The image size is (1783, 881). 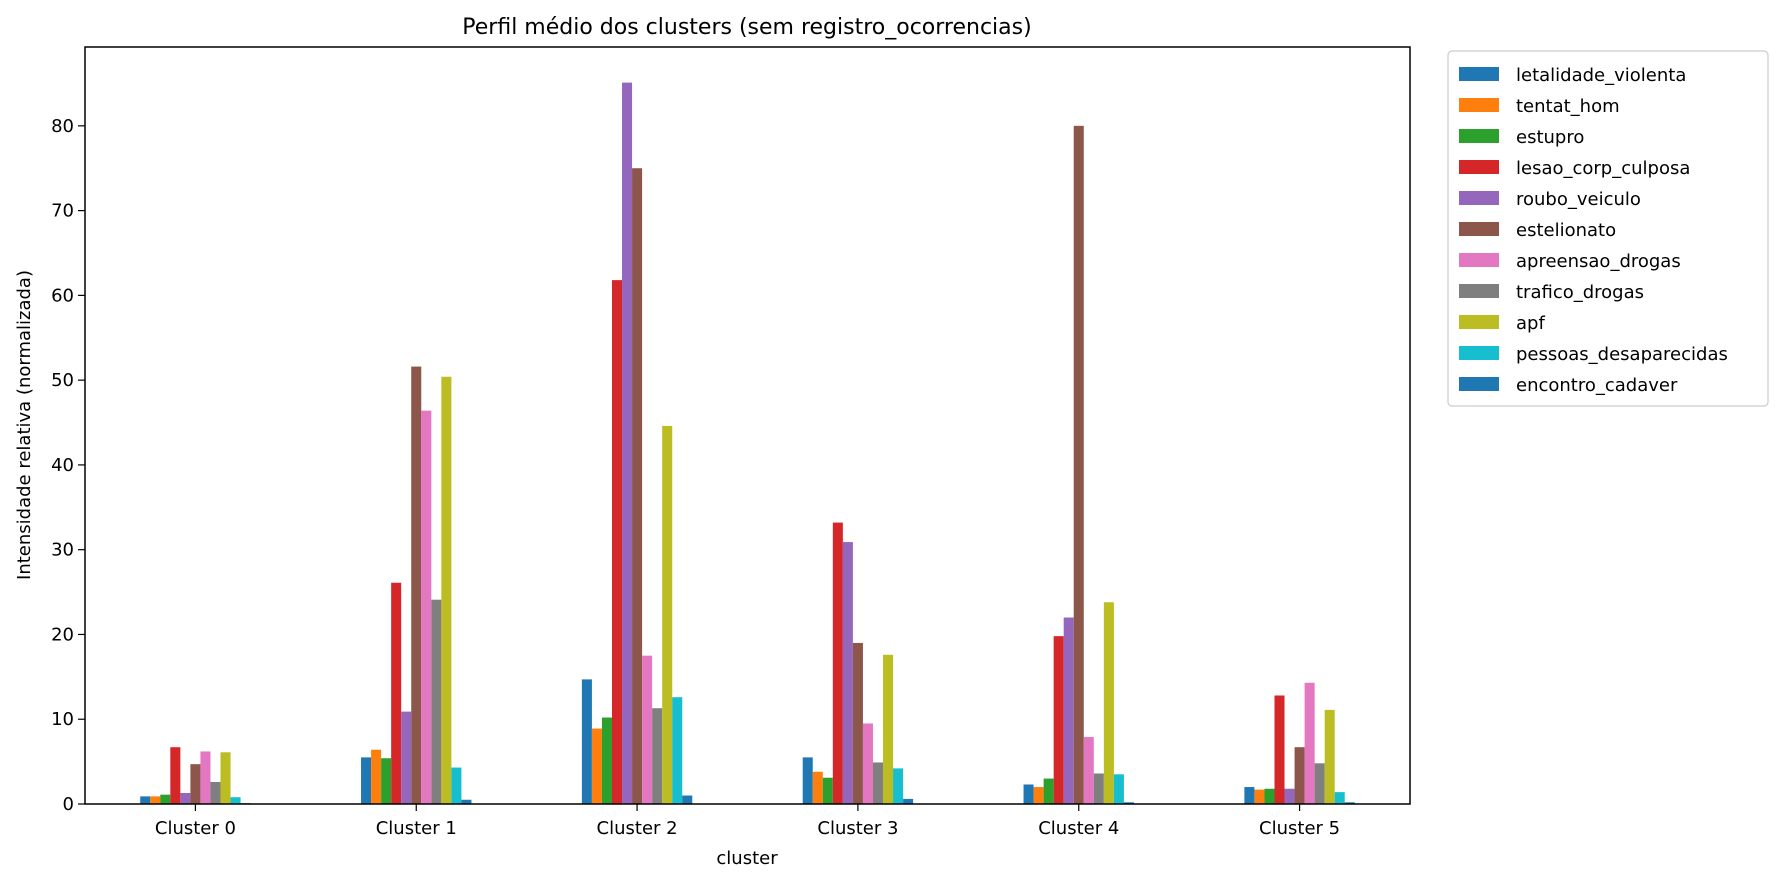 What do you see at coordinates (62, 380) in the screenshot?
I see `y-tick-label: 50` at bounding box center [62, 380].